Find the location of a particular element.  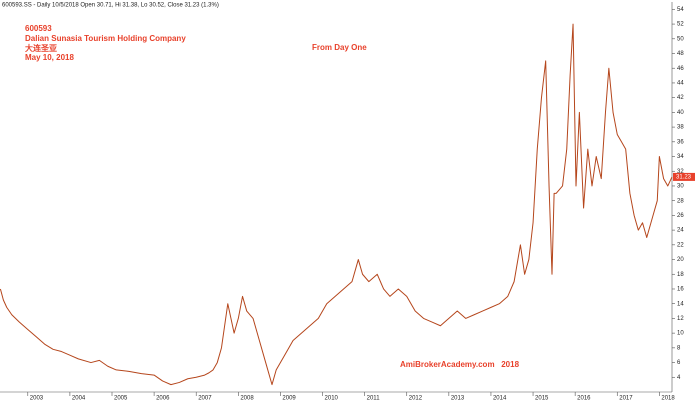

annotation: AmiBrokerAcademy.com 2018 is located at coordinates (460, 364).